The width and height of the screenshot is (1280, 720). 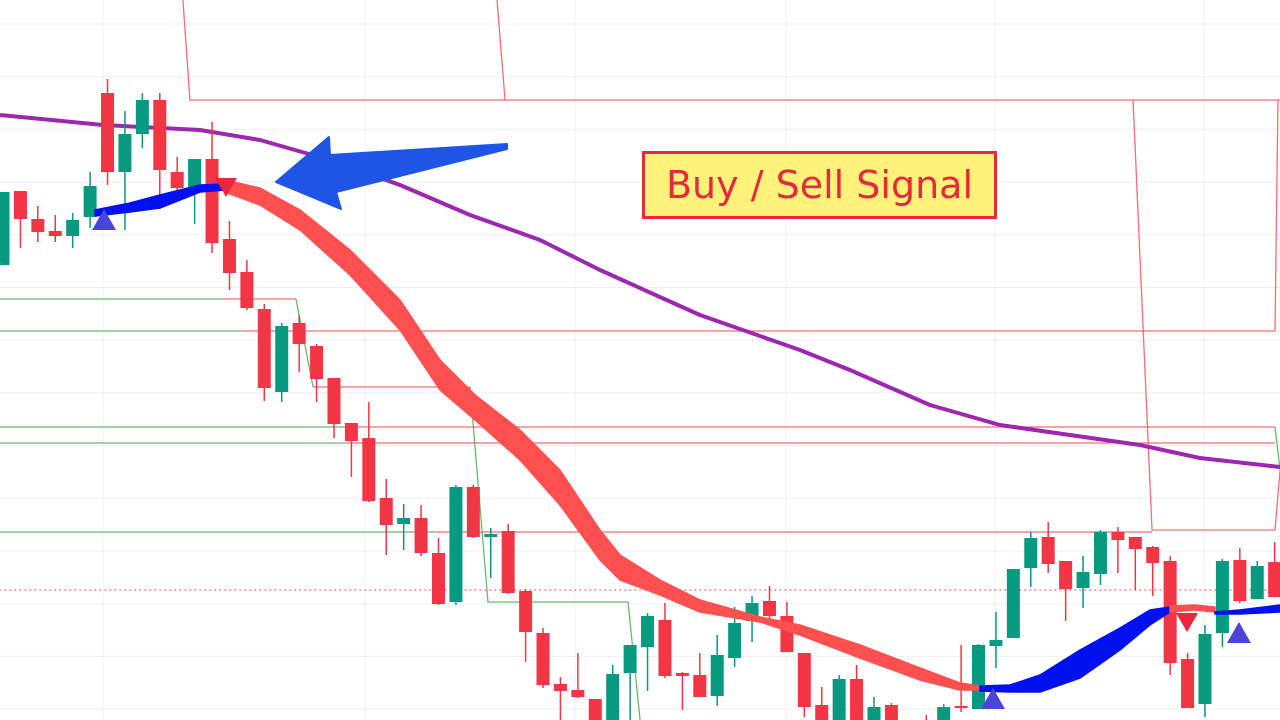 I want to click on bull-signal-band, so click(x=1247, y=609).